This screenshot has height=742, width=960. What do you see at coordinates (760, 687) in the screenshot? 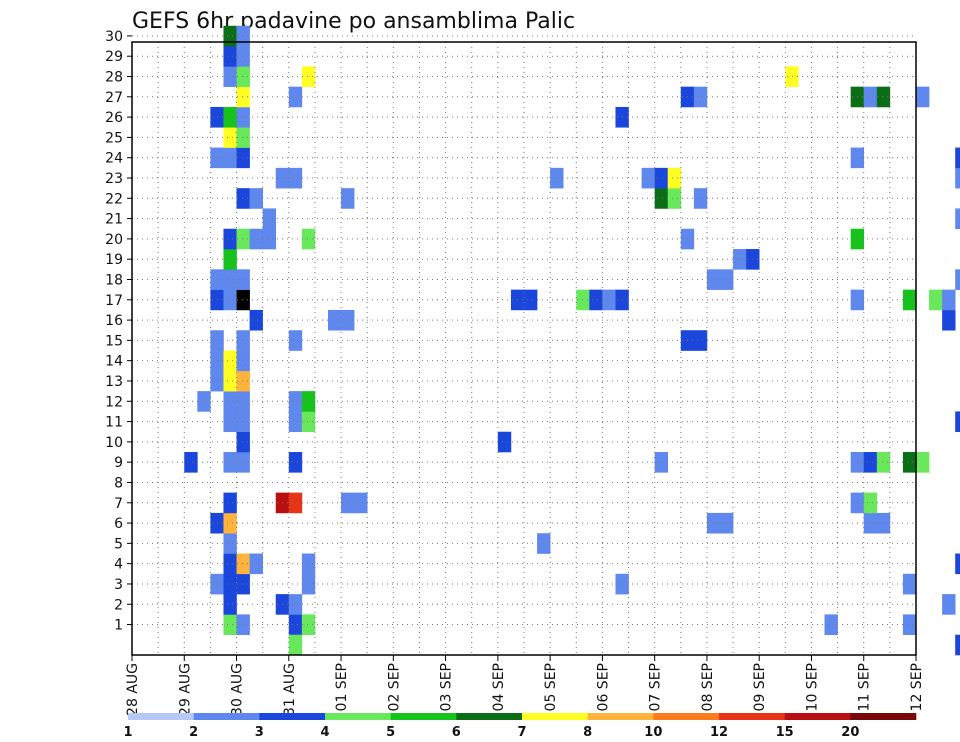
I see `x-tick-label: 09 SEP` at bounding box center [760, 687].